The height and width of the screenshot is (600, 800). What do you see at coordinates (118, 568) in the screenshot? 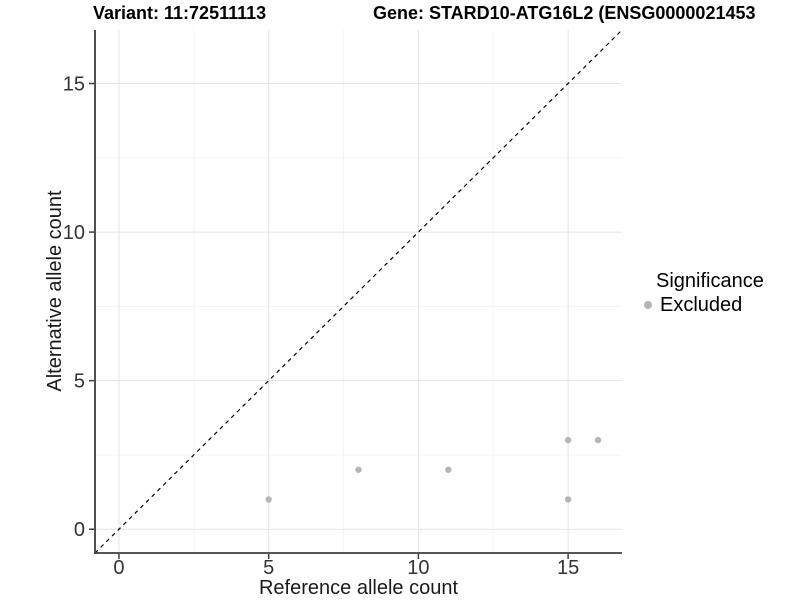
I see `x-tick-label: 0` at bounding box center [118, 568].